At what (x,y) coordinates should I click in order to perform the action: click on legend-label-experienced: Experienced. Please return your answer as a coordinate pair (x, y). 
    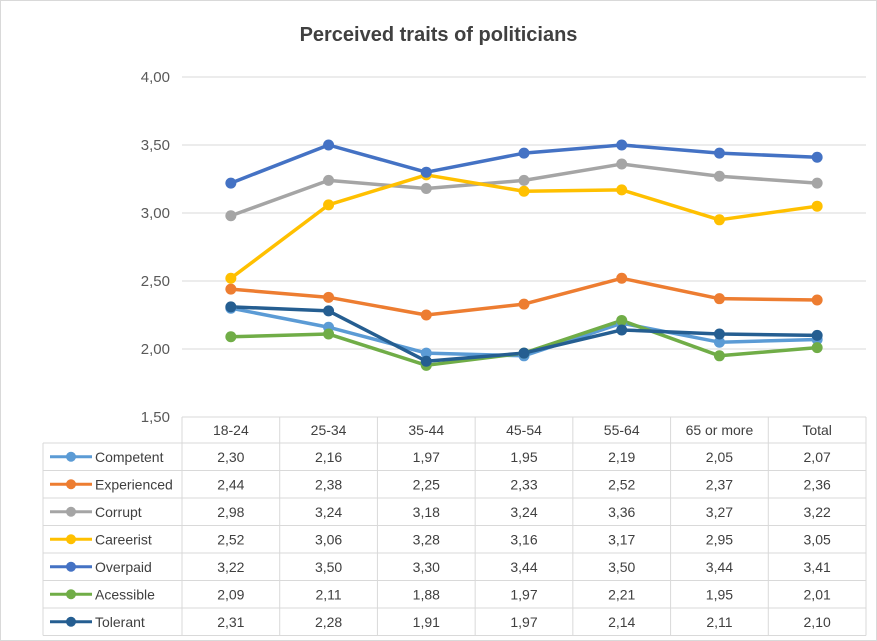
    Looking at the image, I should click on (134, 484).